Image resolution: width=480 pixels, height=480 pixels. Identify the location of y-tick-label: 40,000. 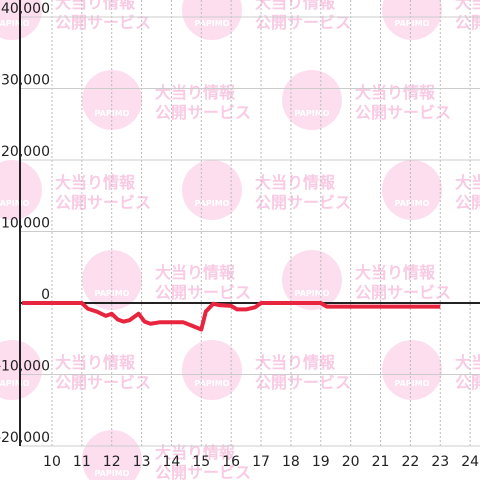
(25, 9).